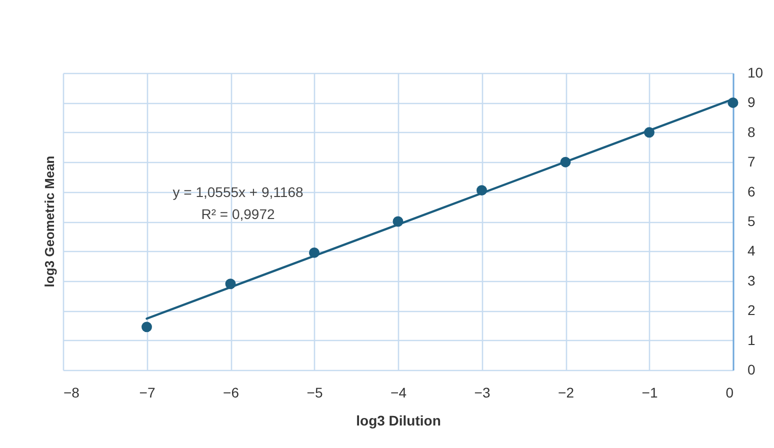  What do you see at coordinates (49, 222) in the screenshot?
I see `y-axis-title: log3 Geometric Mean` at bounding box center [49, 222].